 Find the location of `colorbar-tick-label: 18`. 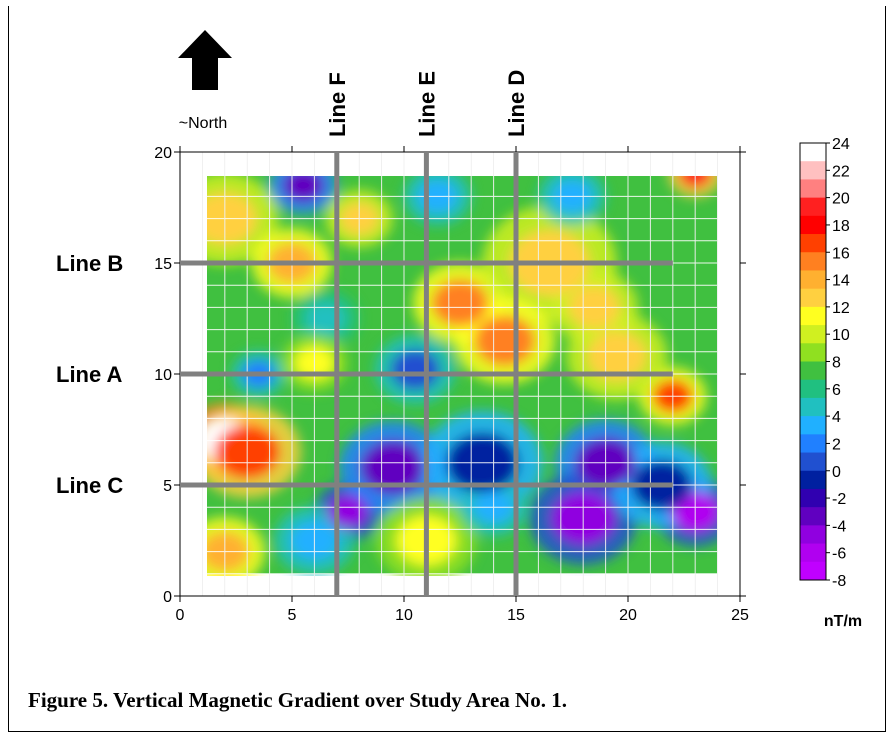

colorbar-tick-label: 18 is located at coordinates (841, 226).